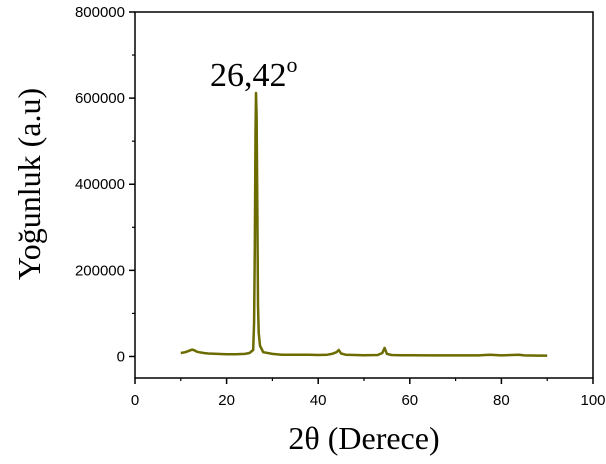  I want to click on peak-annotation: 26,42o, so click(254, 73).